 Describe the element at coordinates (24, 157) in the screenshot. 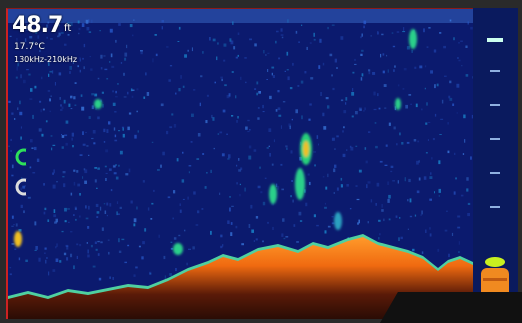

I see `fish-hook-icon` at that location.